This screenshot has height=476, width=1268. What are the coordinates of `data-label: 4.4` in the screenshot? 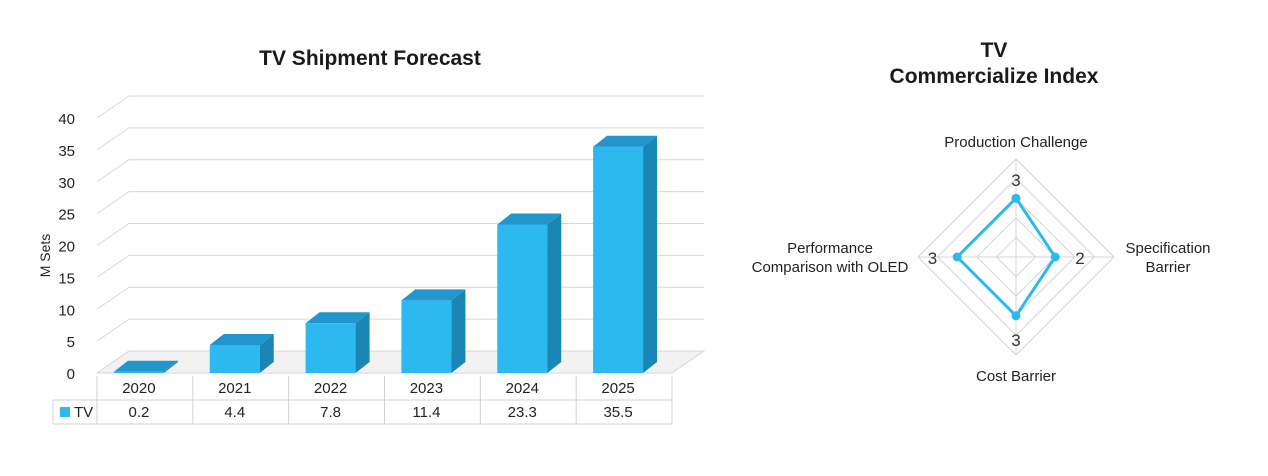 It's located at (234, 412).